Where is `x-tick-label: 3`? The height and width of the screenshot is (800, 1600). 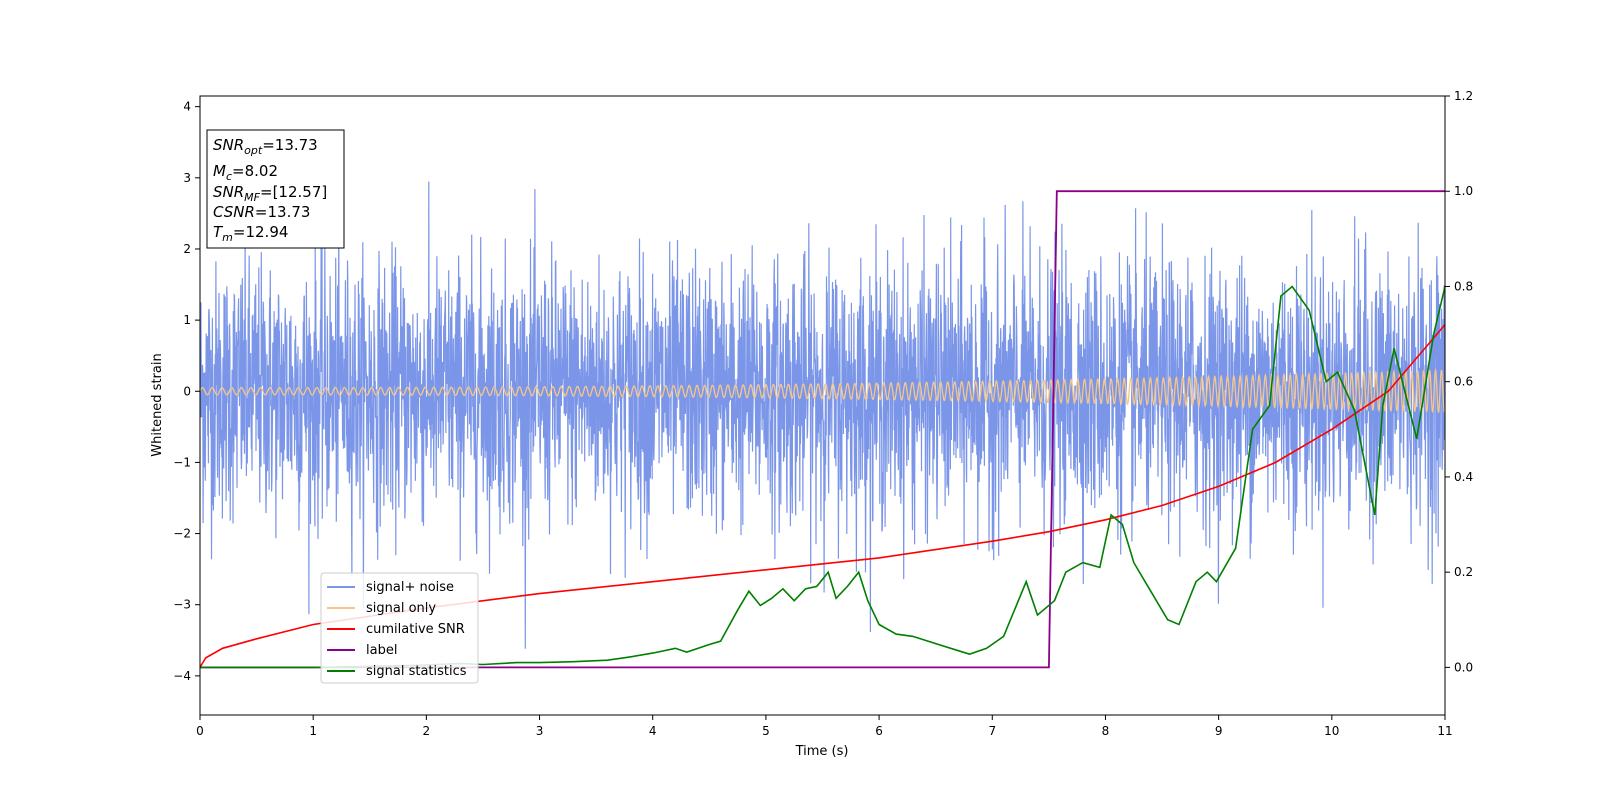
x-tick-label: 3 is located at coordinates (540, 731).